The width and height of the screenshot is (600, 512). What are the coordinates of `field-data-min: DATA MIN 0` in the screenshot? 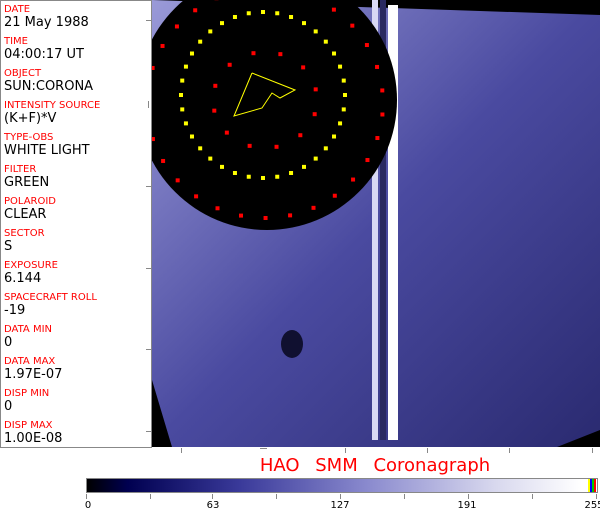 It's located at (28, 337).